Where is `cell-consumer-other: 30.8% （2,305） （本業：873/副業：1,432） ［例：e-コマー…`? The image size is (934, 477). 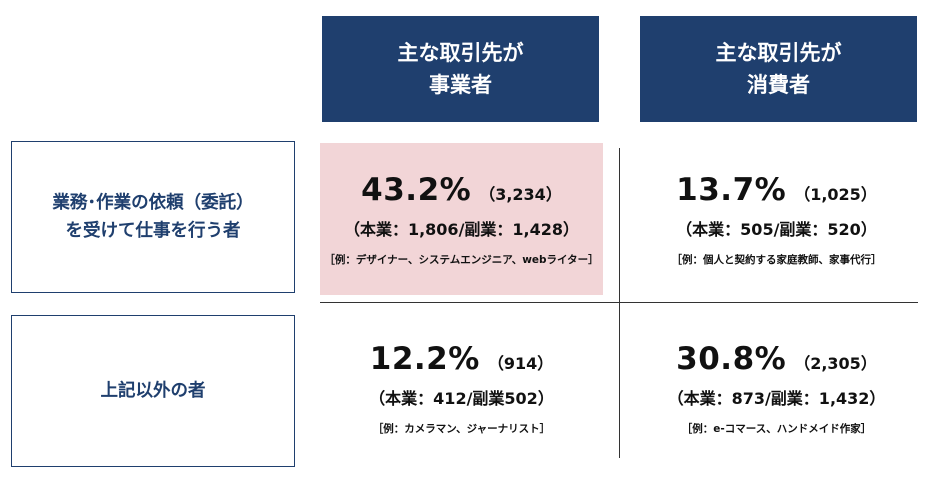
cell-consumer-other: 30.8% （2,305） （本業：873/副業：1,432） ［例：e-コマー… is located at coordinates (776, 388).